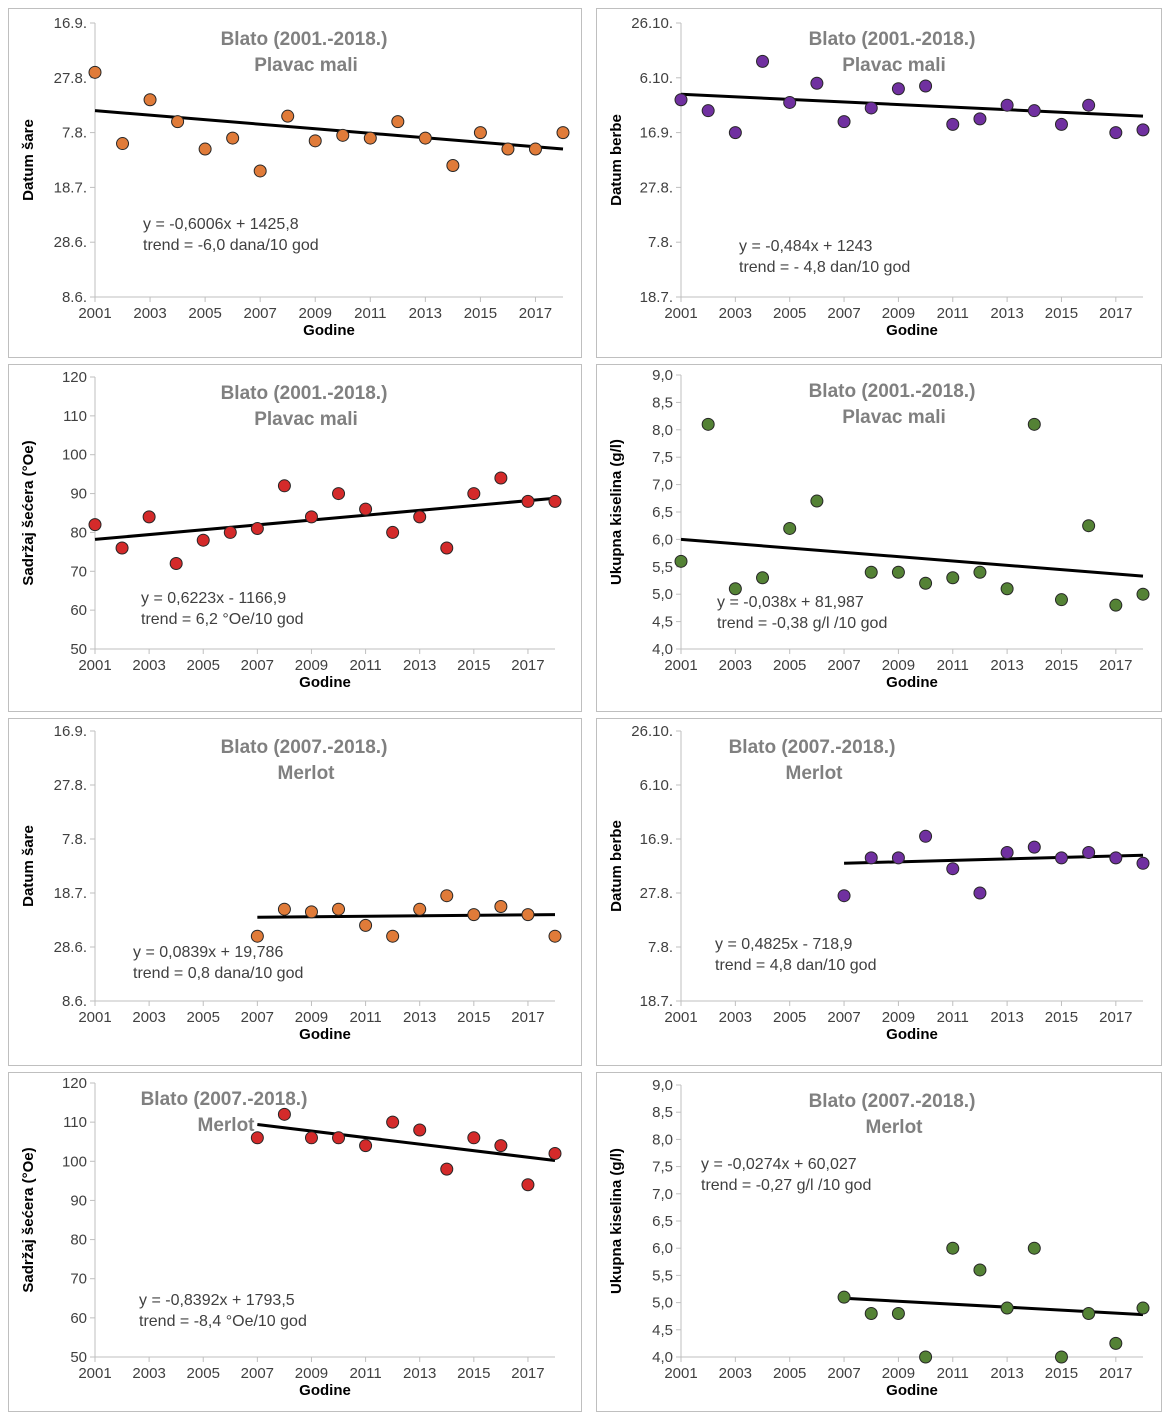 This screenshot has height=1413, width=1162. Describe the element at coordinates (75, 416) in the screenshot. I see `y-tick-label: 110` at that location.